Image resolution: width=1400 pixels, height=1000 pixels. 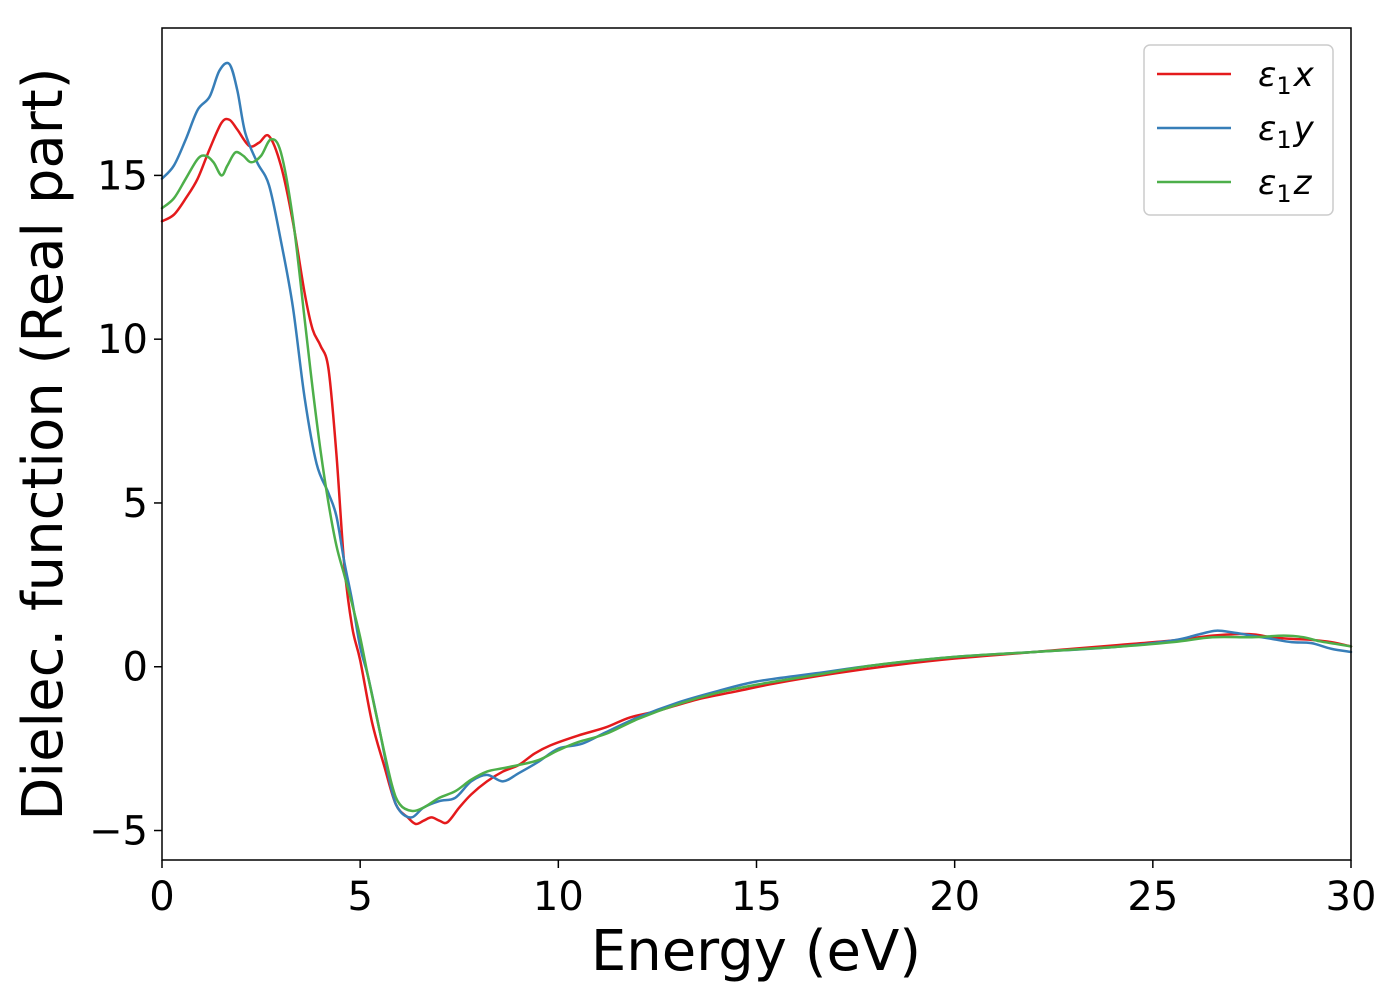 I want to click on y-tick-label: 15, so click(x=122, y=176).